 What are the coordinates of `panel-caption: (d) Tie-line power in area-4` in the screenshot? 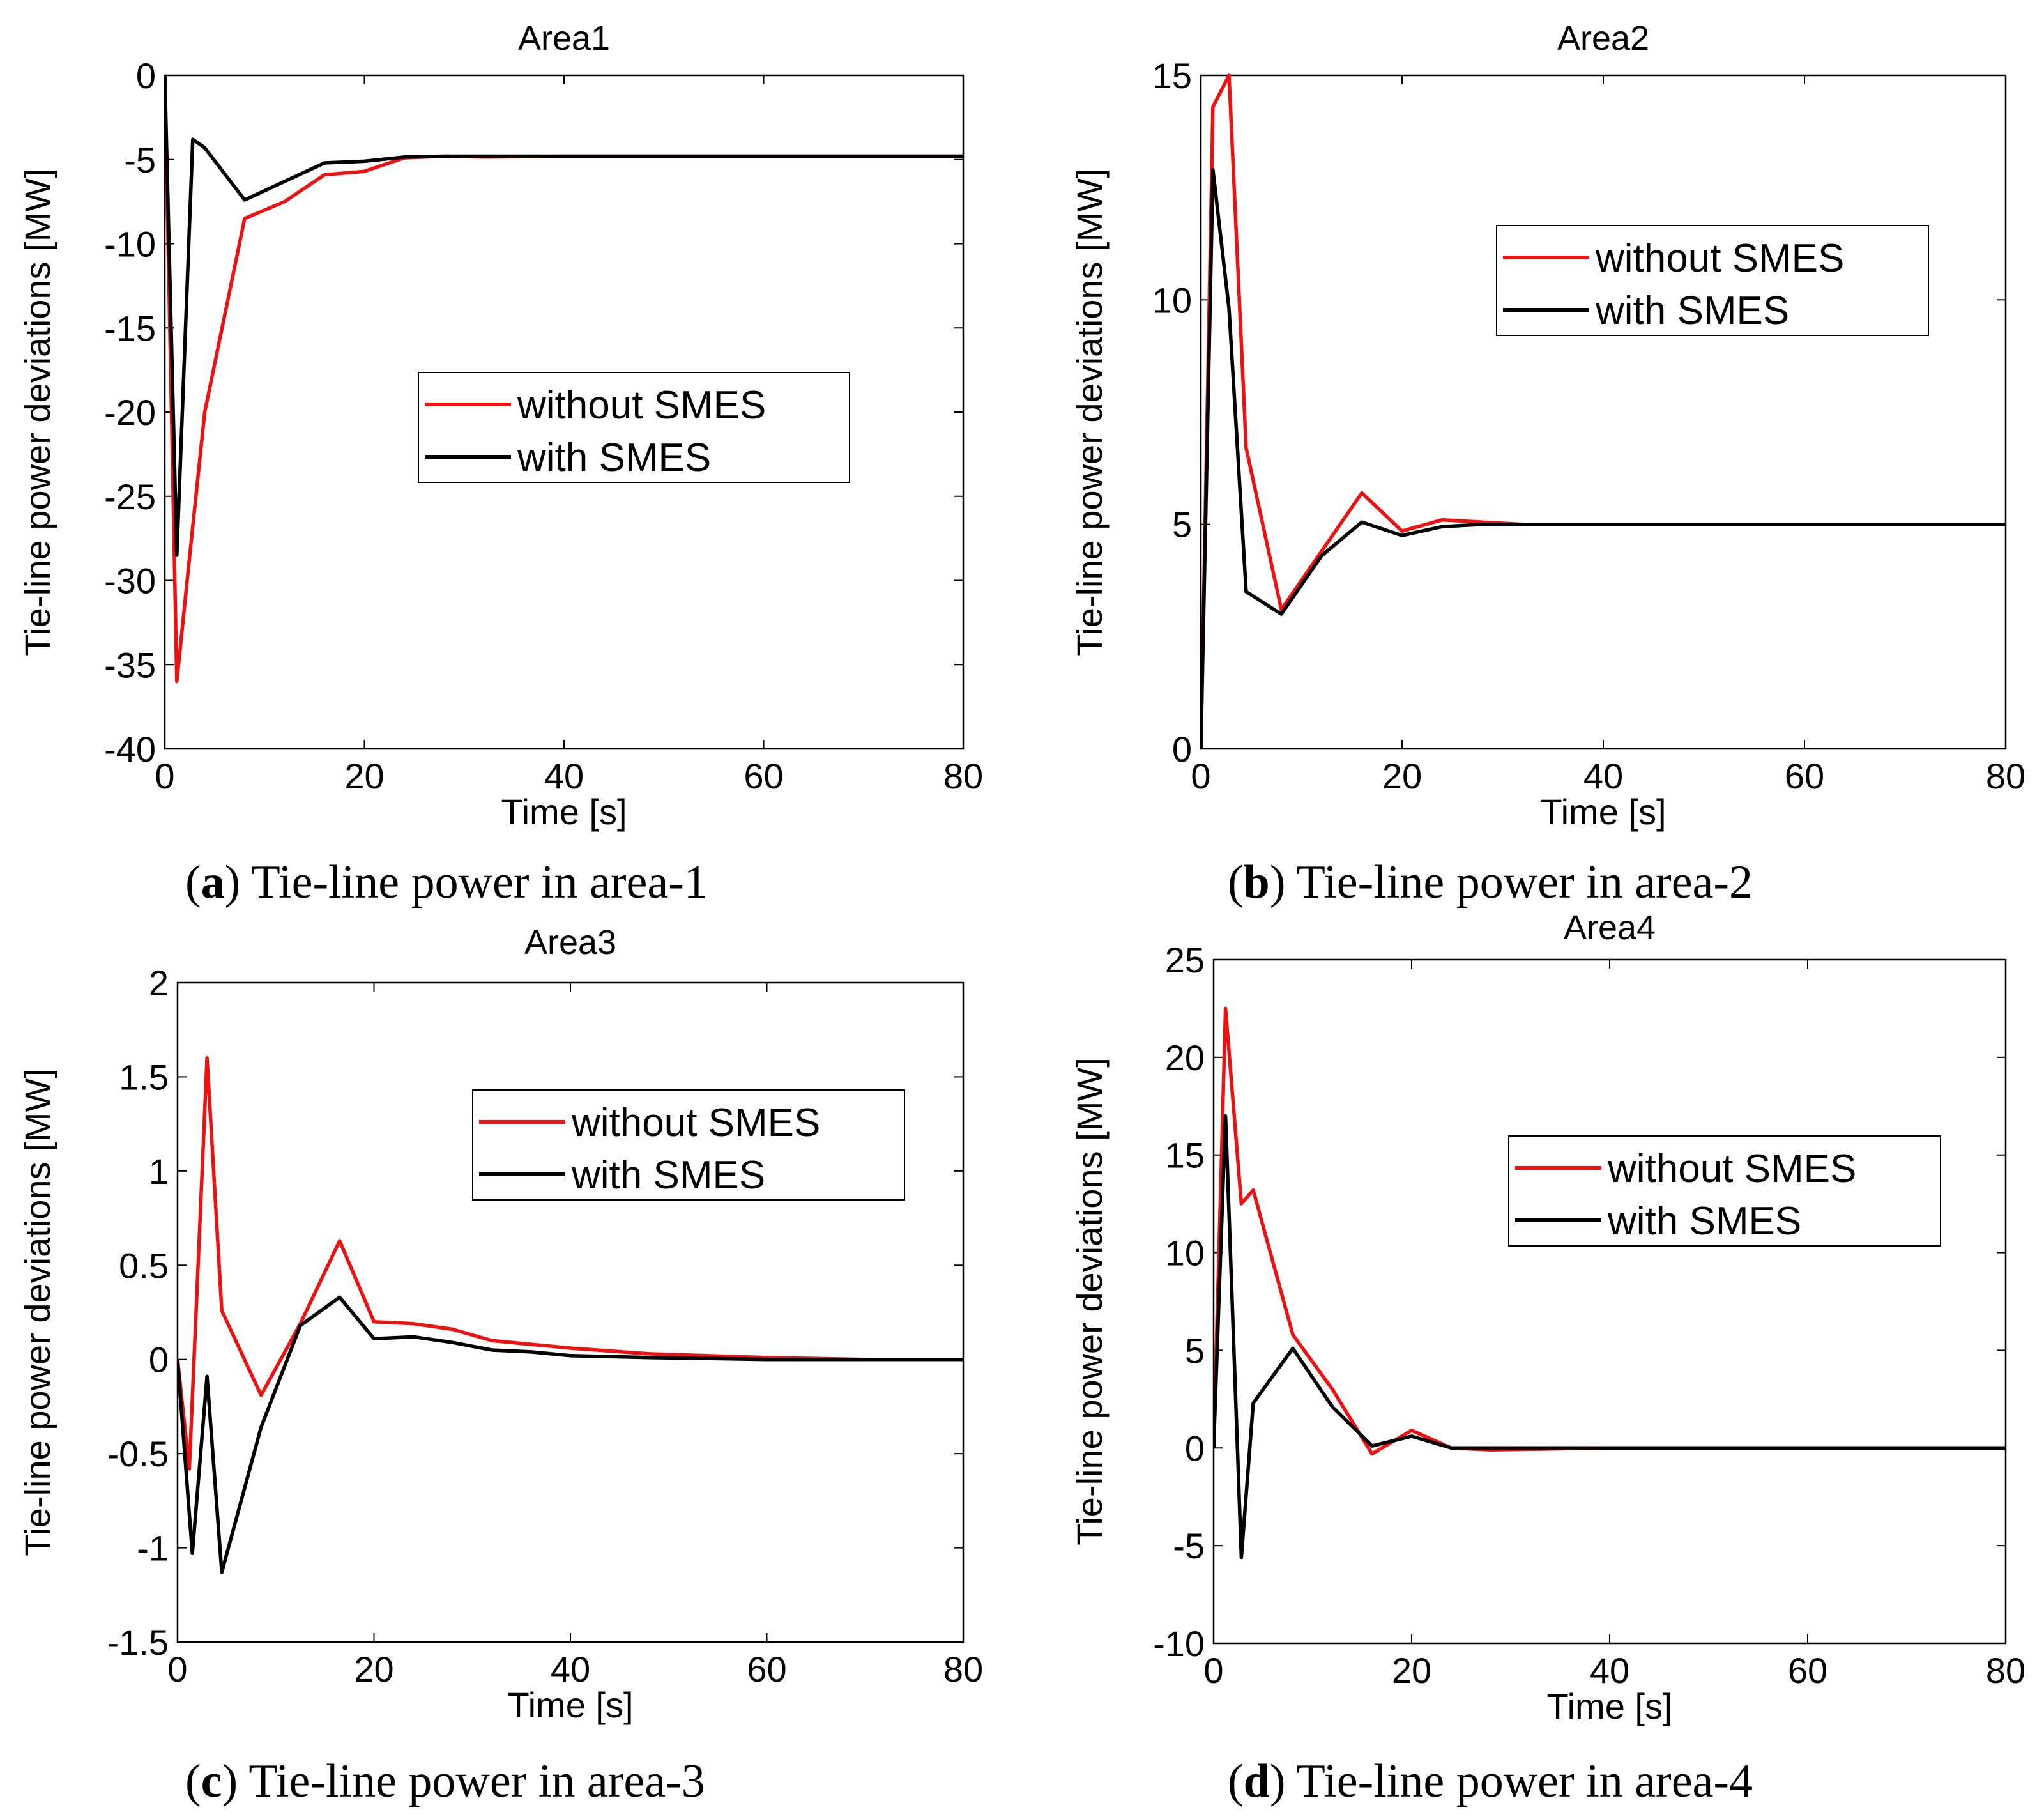 It's located at (1491, 1781).